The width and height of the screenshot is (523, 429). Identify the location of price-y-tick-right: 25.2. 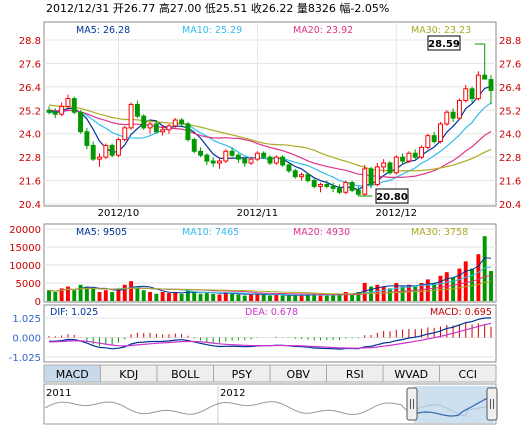
(510, 111).